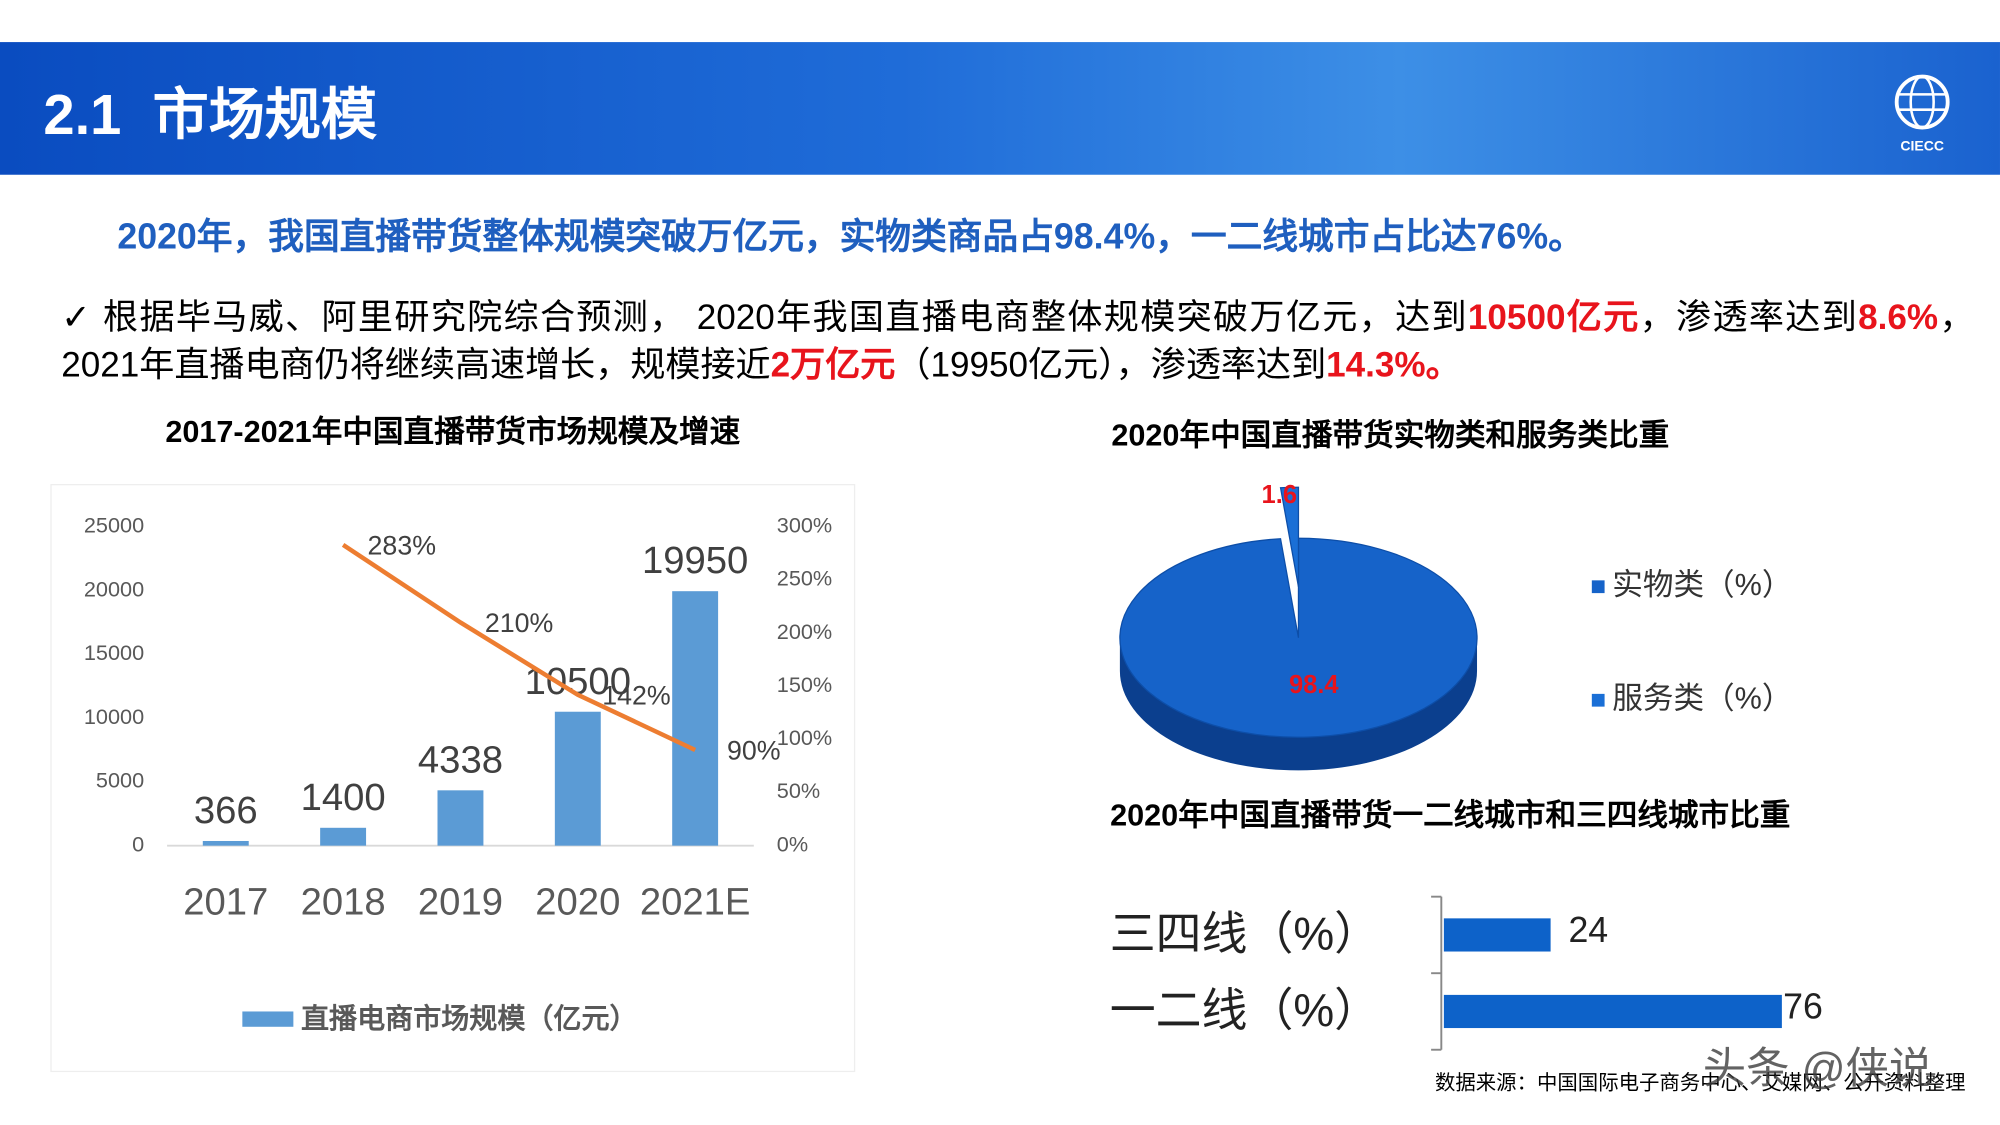  Describe the element at coordinates (1700, 1083) in the screenshot. I see `source-note: 数据来源：中国国际电子商务中心、艾媒网、公开资料整理` at that location.